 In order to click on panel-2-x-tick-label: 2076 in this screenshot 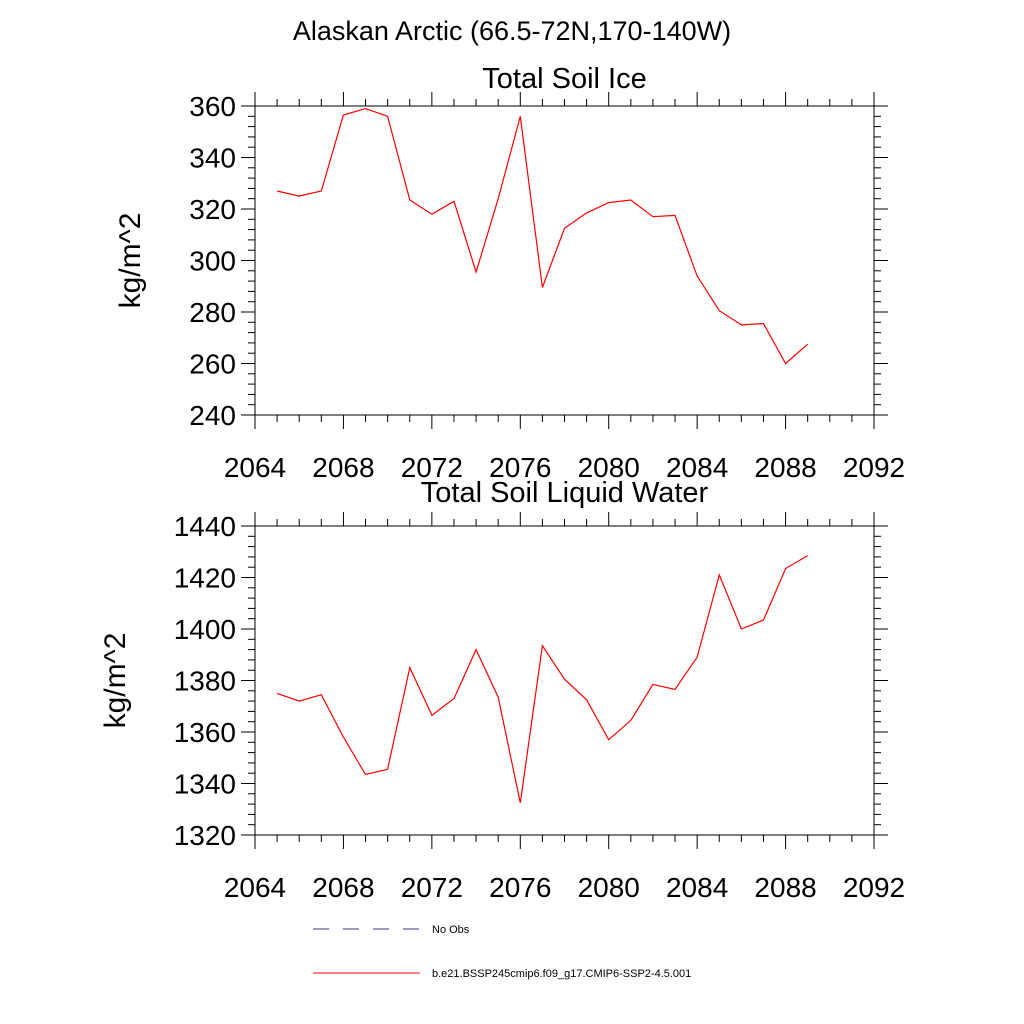, I will do `click(520, 887)`.